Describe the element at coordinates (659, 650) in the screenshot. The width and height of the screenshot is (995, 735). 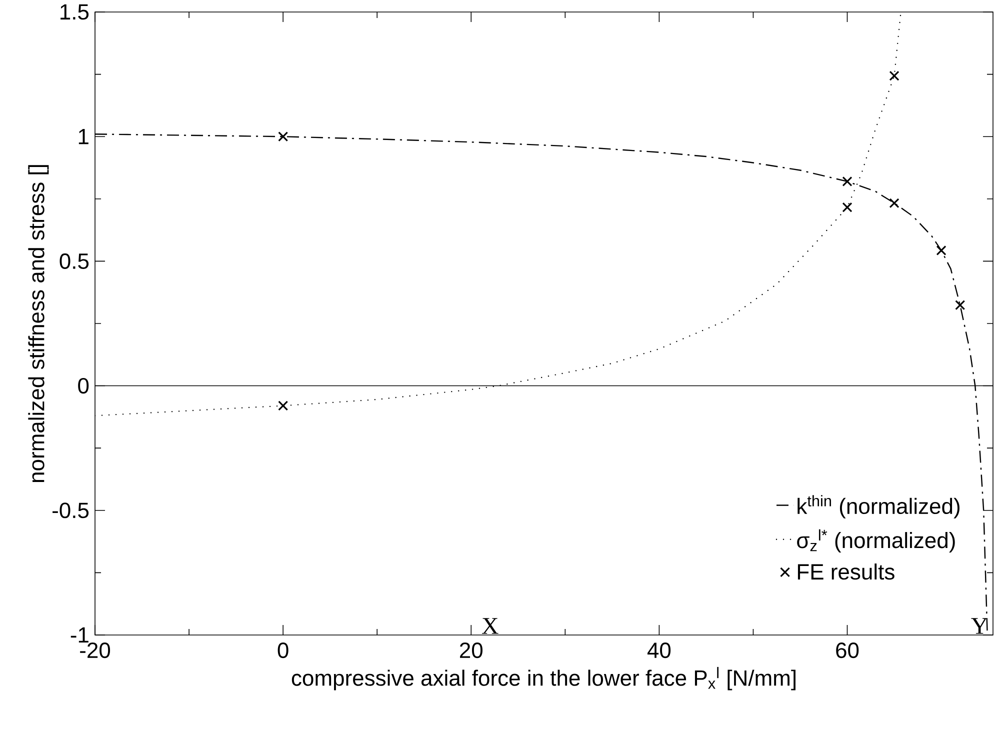
I see `x-tick-label: 40` at that location.